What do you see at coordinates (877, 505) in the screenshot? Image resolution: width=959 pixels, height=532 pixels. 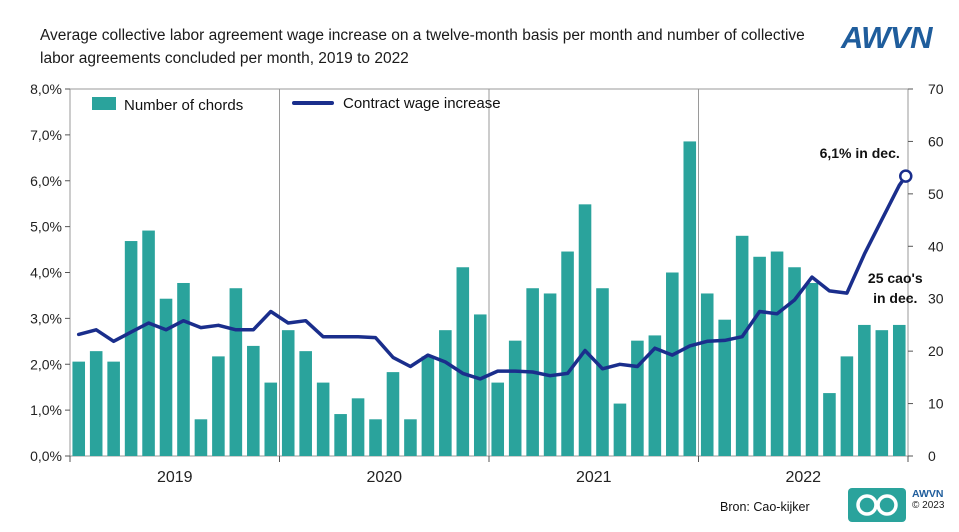 I see `awvn-footer-logo-icon` at bounding box center [877, 505].